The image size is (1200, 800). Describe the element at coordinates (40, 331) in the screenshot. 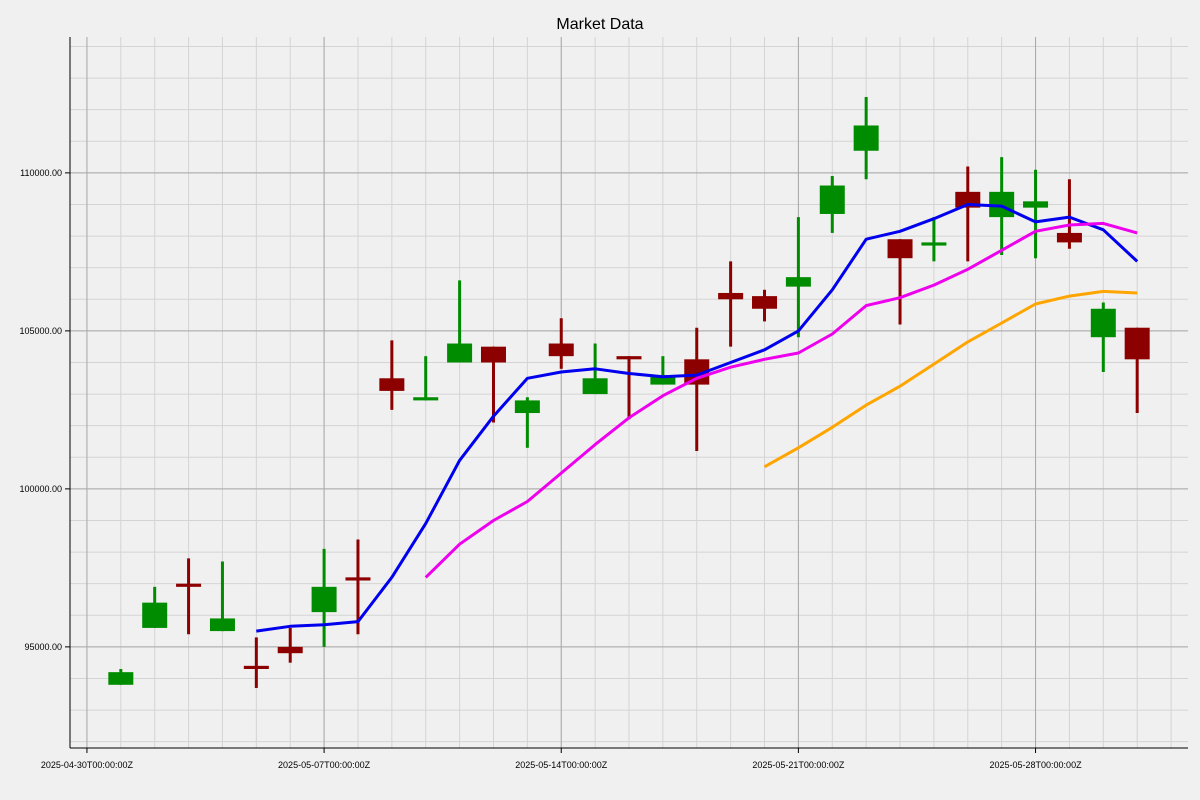

I see `y-tick-label: 105000.00` at that location.